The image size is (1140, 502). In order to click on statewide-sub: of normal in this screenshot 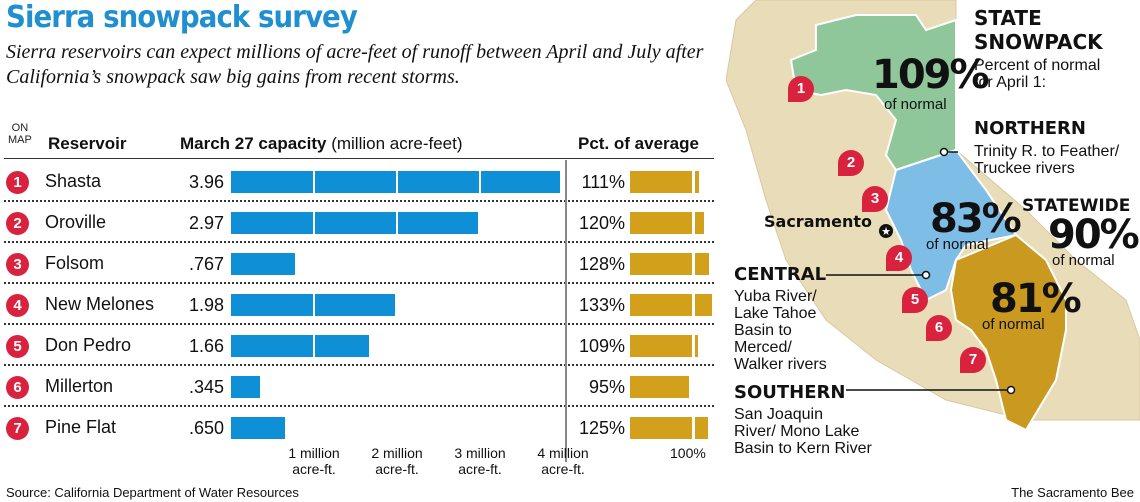, I will do `click(1083, 260)`.